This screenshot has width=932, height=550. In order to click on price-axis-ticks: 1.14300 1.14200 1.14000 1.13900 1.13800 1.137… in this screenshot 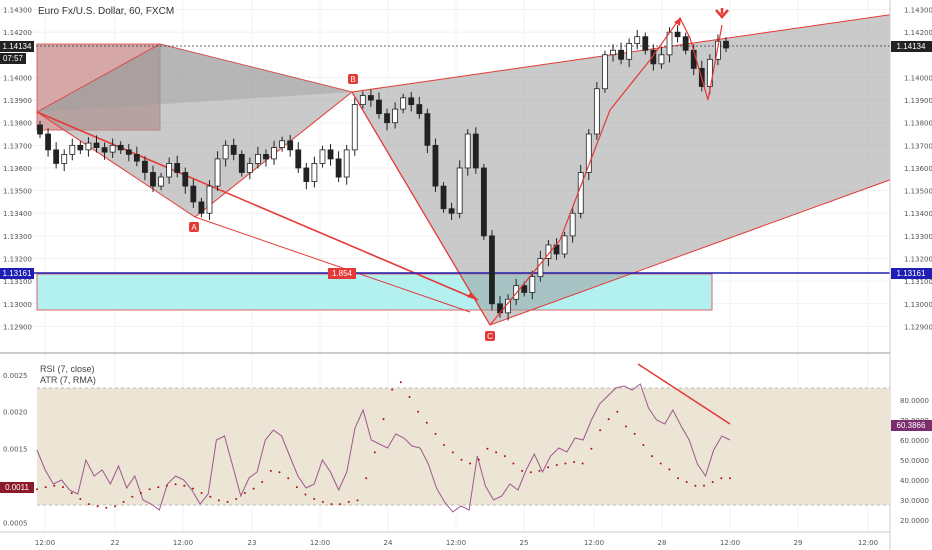, I will do `click(918, 169)`.